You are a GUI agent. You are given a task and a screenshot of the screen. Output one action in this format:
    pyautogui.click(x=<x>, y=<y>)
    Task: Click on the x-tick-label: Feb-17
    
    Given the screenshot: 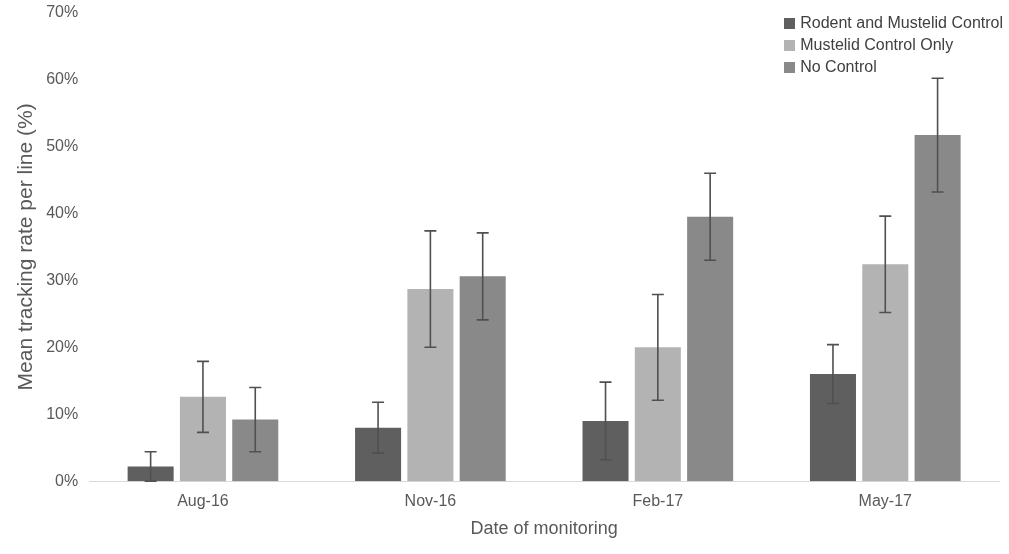 What is the action you would take?
    pyautogui.click(x=658, y=501)
    